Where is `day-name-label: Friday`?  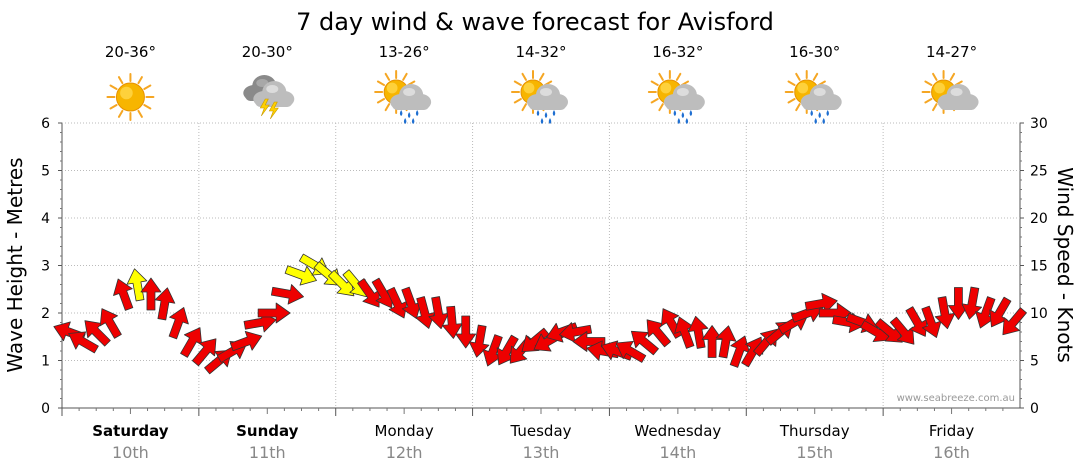 day-name-label: Friday is located at coordinates (952, 431).